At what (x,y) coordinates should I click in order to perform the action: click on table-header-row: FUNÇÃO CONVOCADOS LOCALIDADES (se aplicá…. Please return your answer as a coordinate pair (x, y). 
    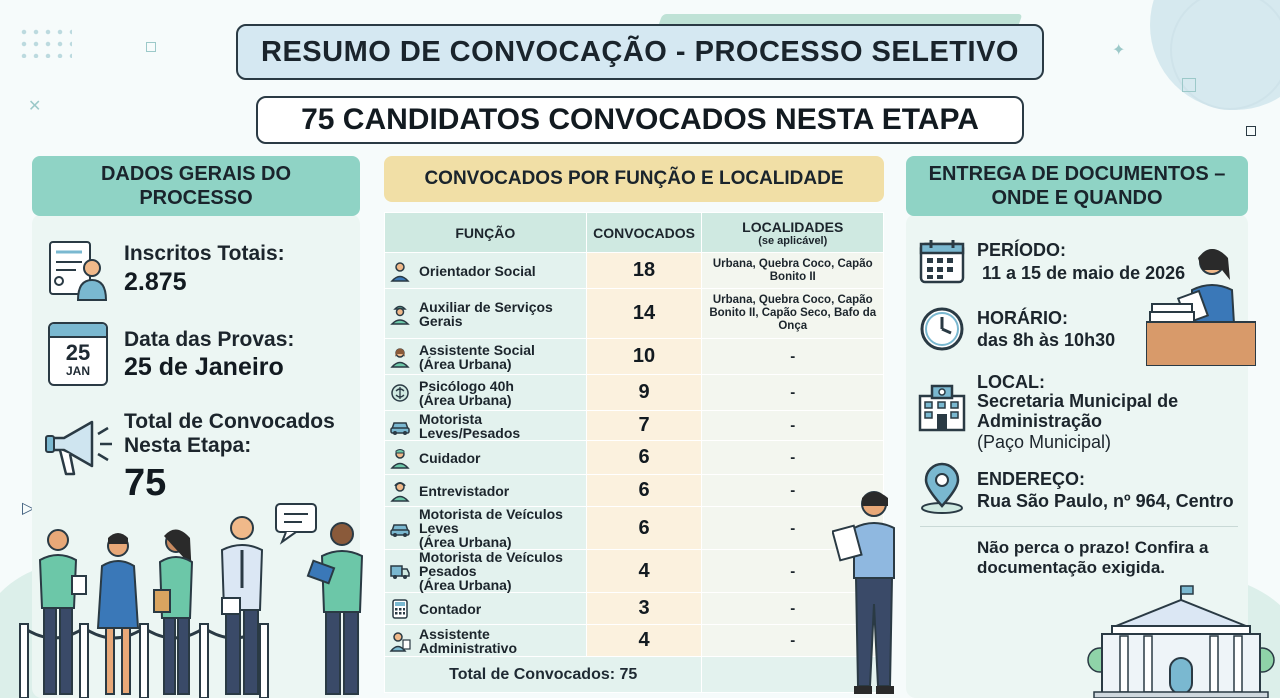
    Looking at the image, I should click on (634, 232).